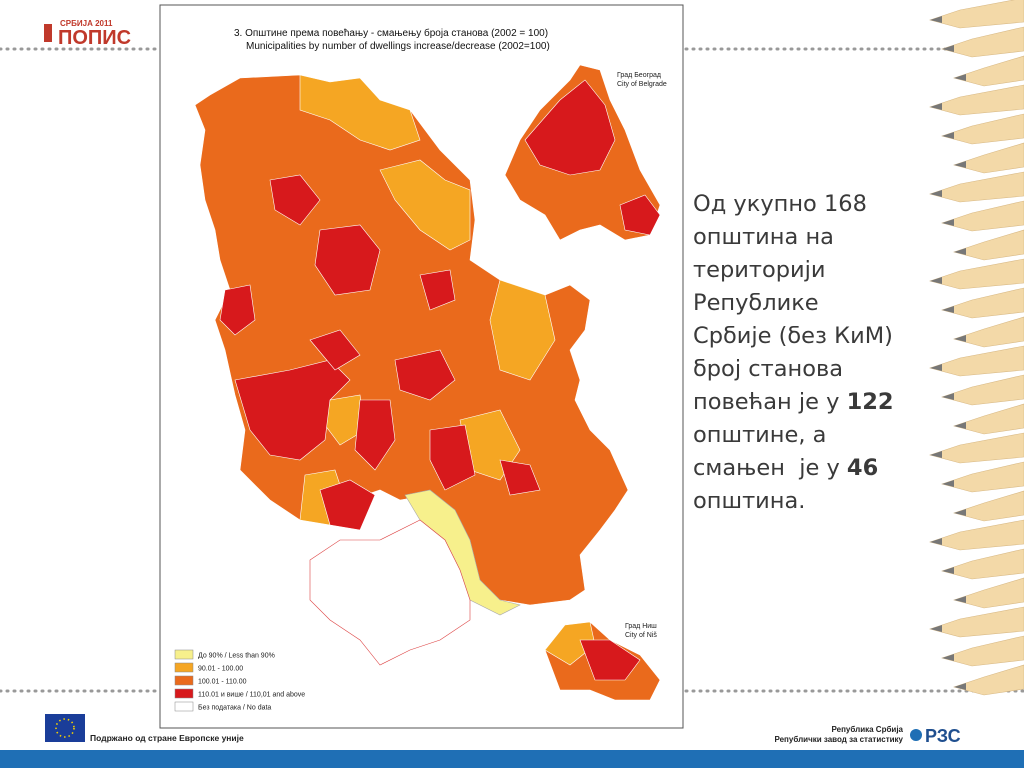 The image size is (1024, 768). Describe the element at coordinates (943, 736) in the screenshot. I see `rzs-logo: РЗС` at that location.